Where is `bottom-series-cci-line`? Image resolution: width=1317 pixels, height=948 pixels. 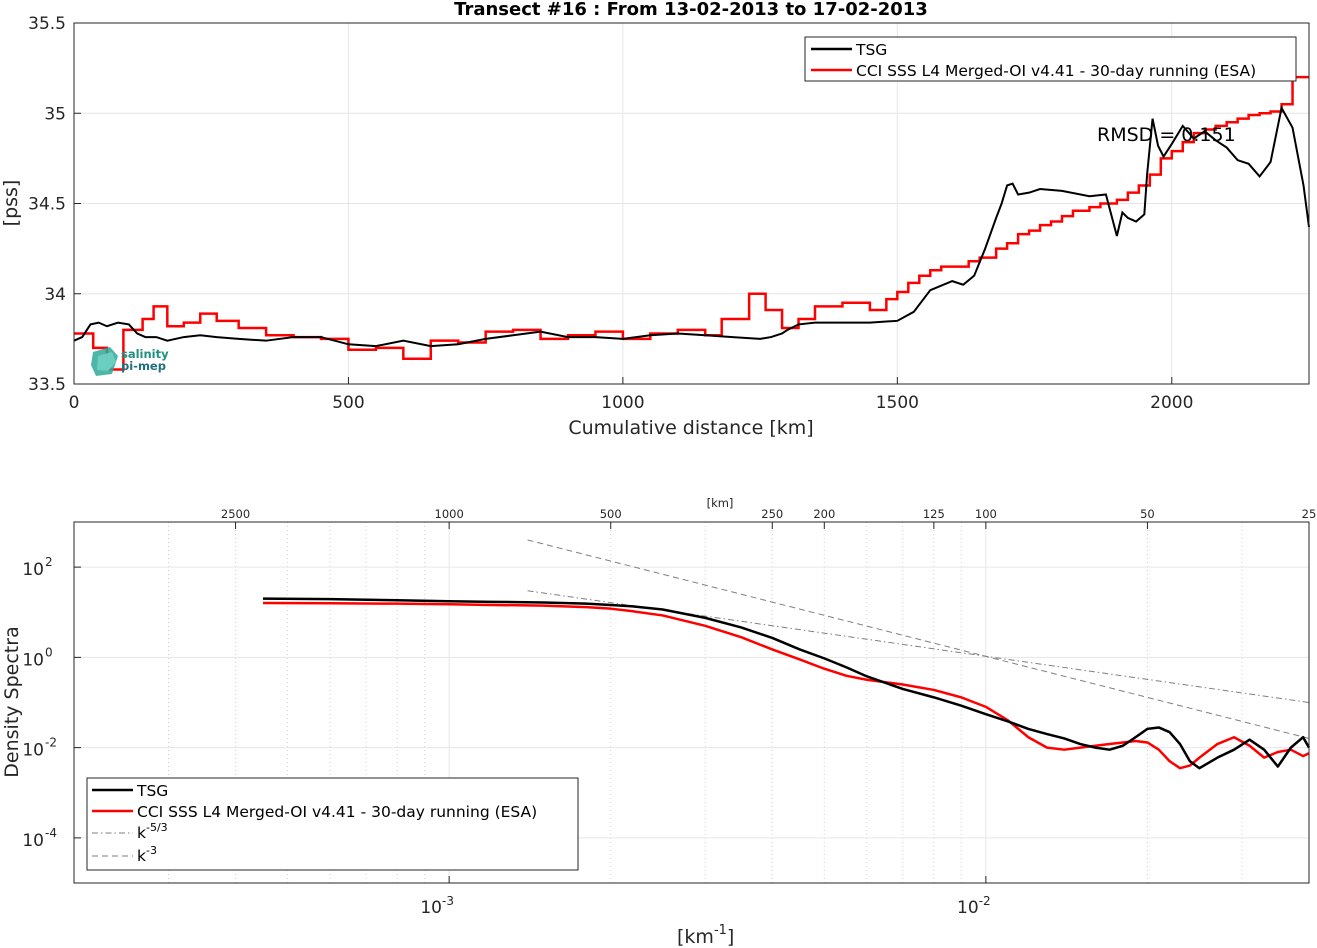 bottom-series-cci-line is located at coordinates (786, 685).